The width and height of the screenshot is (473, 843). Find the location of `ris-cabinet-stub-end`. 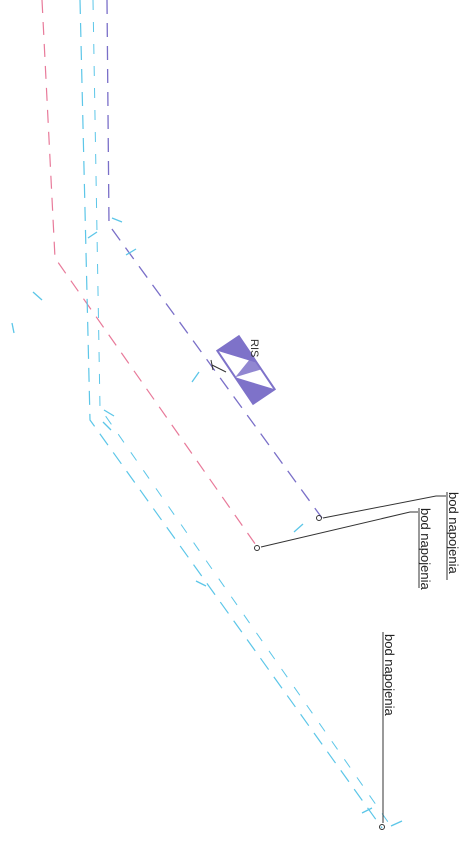

ris-cabinet-stub-end is located at coordinates (212, 365).